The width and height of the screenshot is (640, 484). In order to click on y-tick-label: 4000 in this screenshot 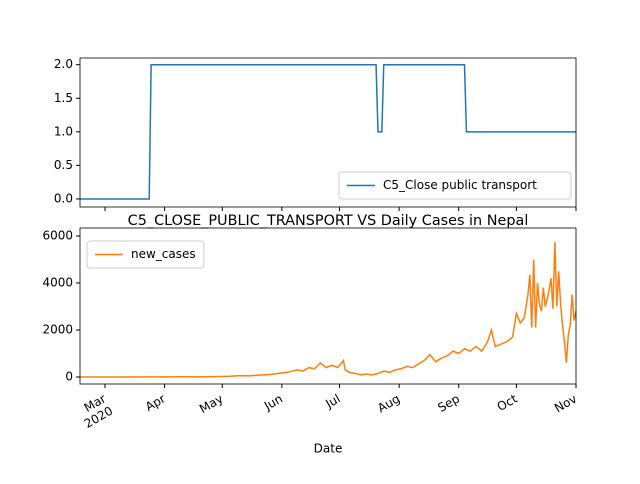, I will do `click(57, 282)`.